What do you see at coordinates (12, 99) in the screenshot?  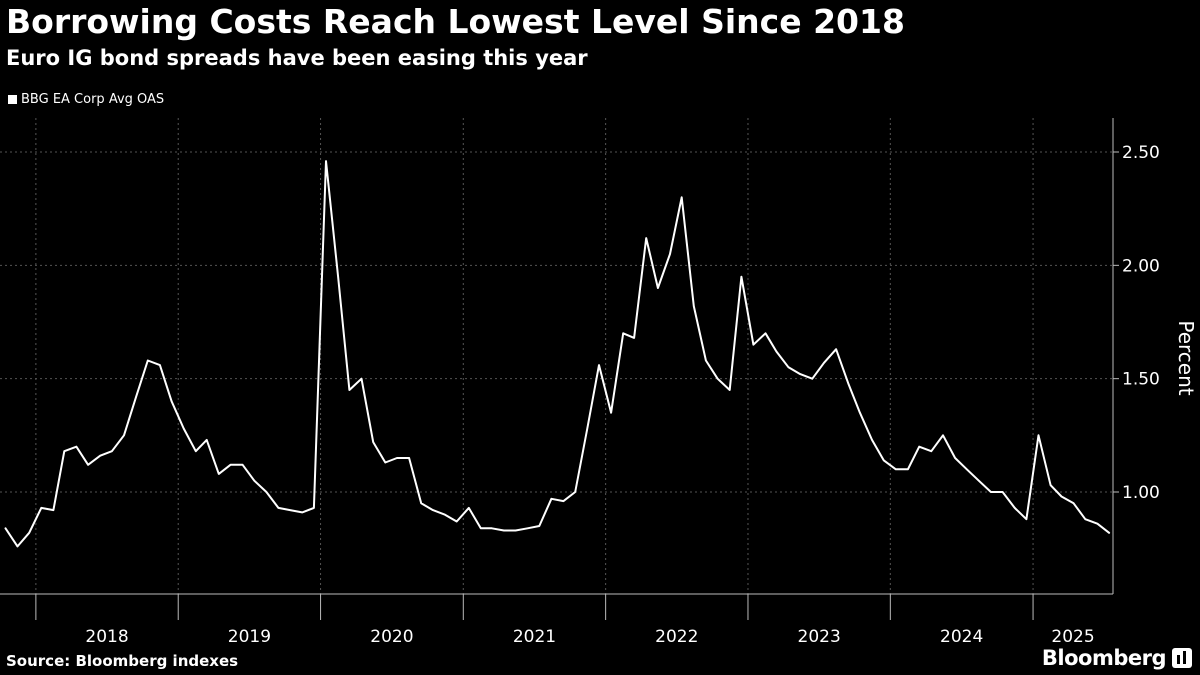 I see `legend-swatch` at bounding box center [12, 99].